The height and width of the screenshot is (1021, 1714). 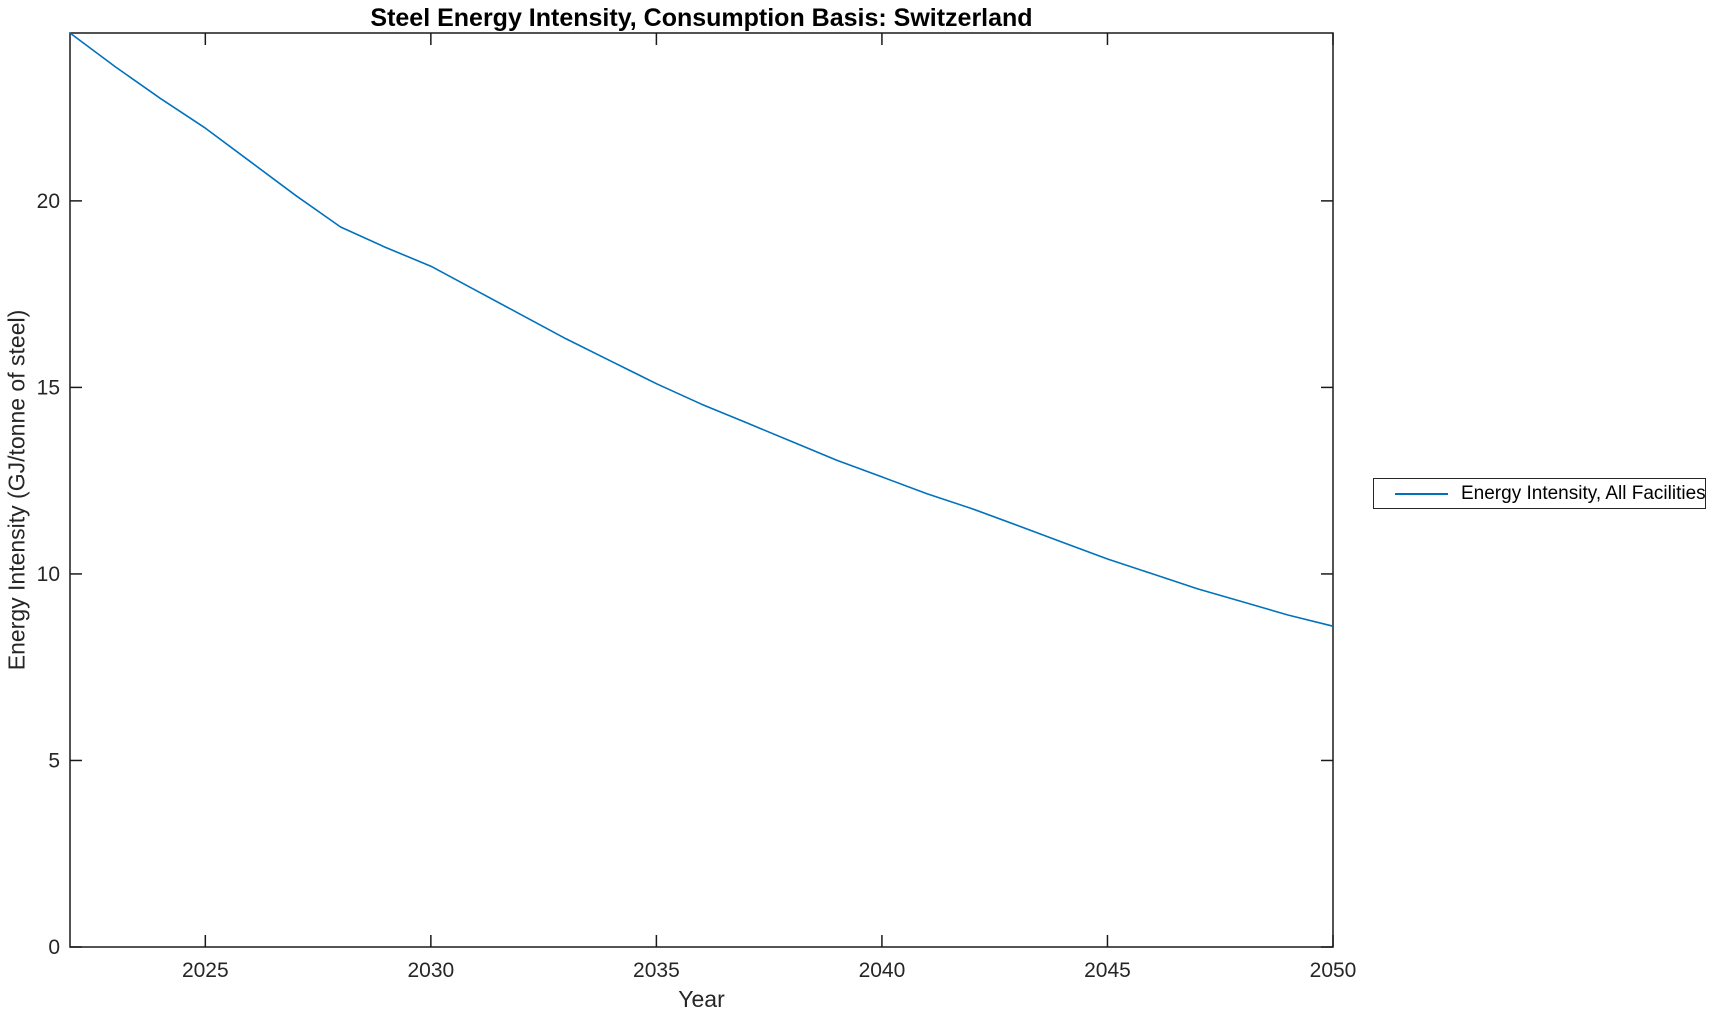 What do you see at coordinates (1333, 970) in the screenshot?
I see `x-tick-label: 2050` at bounding box center [1333, 970].